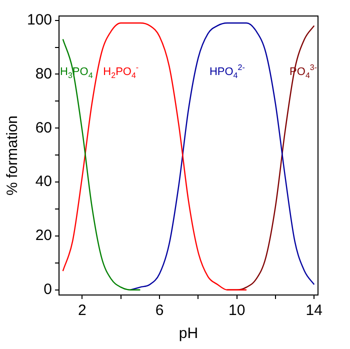  I want to click on x-tick-label: 2, so click(82, 311).